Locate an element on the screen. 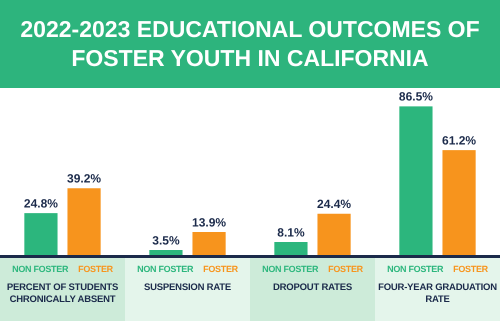 The height and width of the screenshot is (321, 500). x-tick-label: FOUR-YEAR GRADUATION RATE is located at coordinates (437, 294).